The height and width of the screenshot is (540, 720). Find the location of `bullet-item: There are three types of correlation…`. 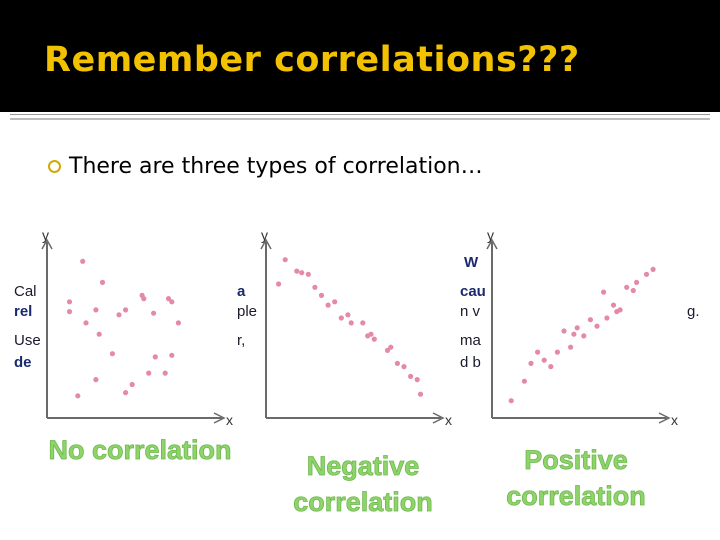

bullet-item: There are three types of correlation… is located at coordinates (265, 166).